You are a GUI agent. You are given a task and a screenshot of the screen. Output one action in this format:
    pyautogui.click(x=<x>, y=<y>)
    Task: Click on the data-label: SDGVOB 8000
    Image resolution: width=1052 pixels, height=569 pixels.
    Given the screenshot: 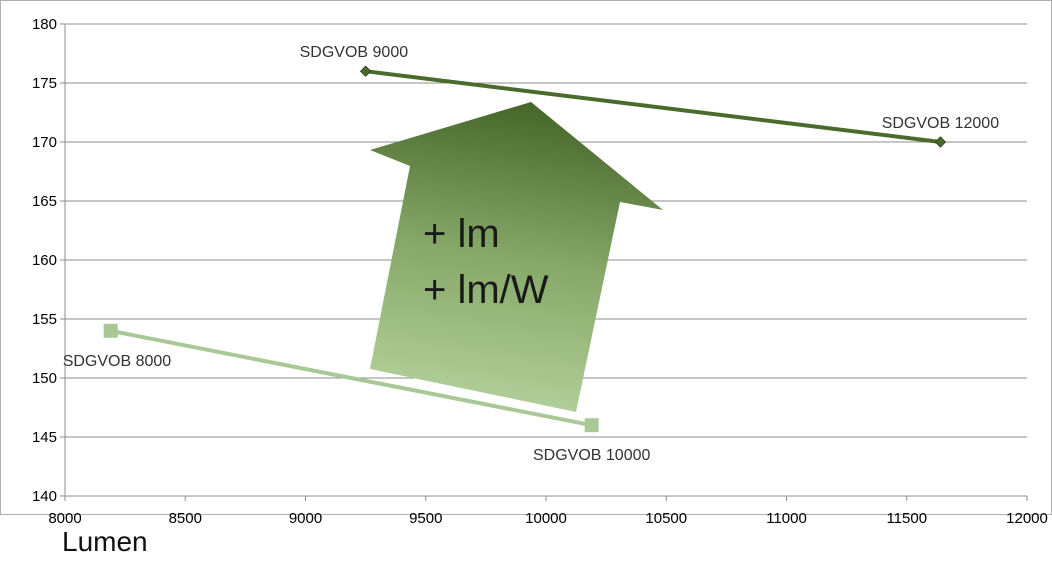 What is the action you would take?
    pyautogui.click(x=117, y=361)
    